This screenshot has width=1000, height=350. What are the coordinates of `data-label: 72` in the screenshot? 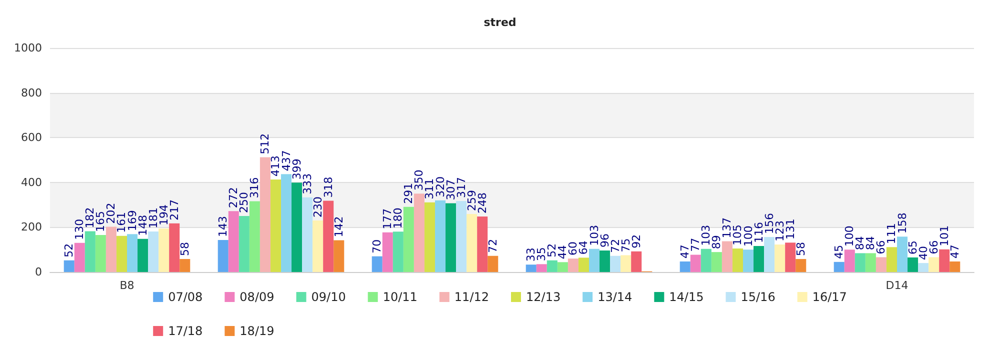 It's located at (615, 245).